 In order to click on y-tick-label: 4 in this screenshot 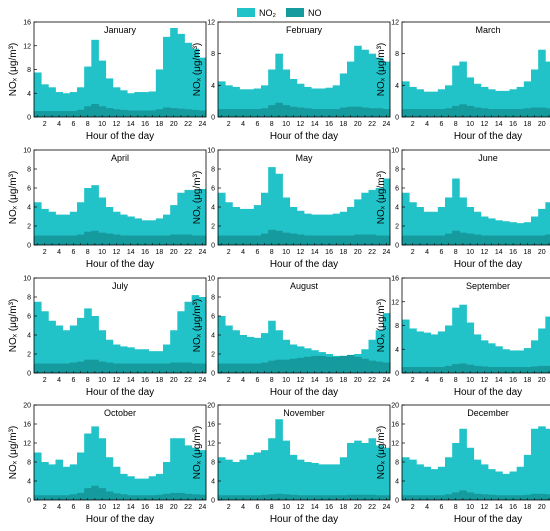, I will do `click(213, 336)`.